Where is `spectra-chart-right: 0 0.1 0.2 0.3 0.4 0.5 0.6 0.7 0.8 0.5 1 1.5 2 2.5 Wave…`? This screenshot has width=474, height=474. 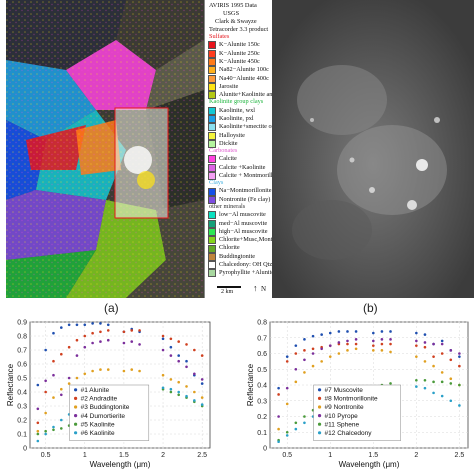
spectra-chart-right: 0 0.1 0.2 0.3 0.4 0.5 0.6 0.7 0.8 0.5 1 1.5 2 2.5 Wave… is located at coordinates (357, 394).